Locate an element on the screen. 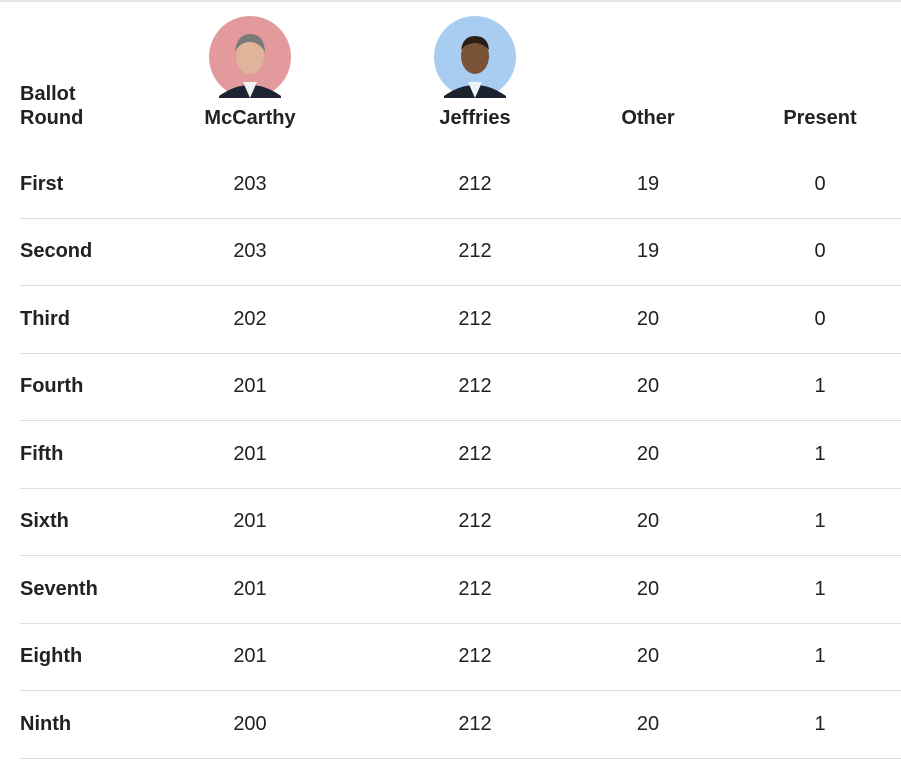 The image size is (901, 765). row-label: First is located at coordinates (42, 183).